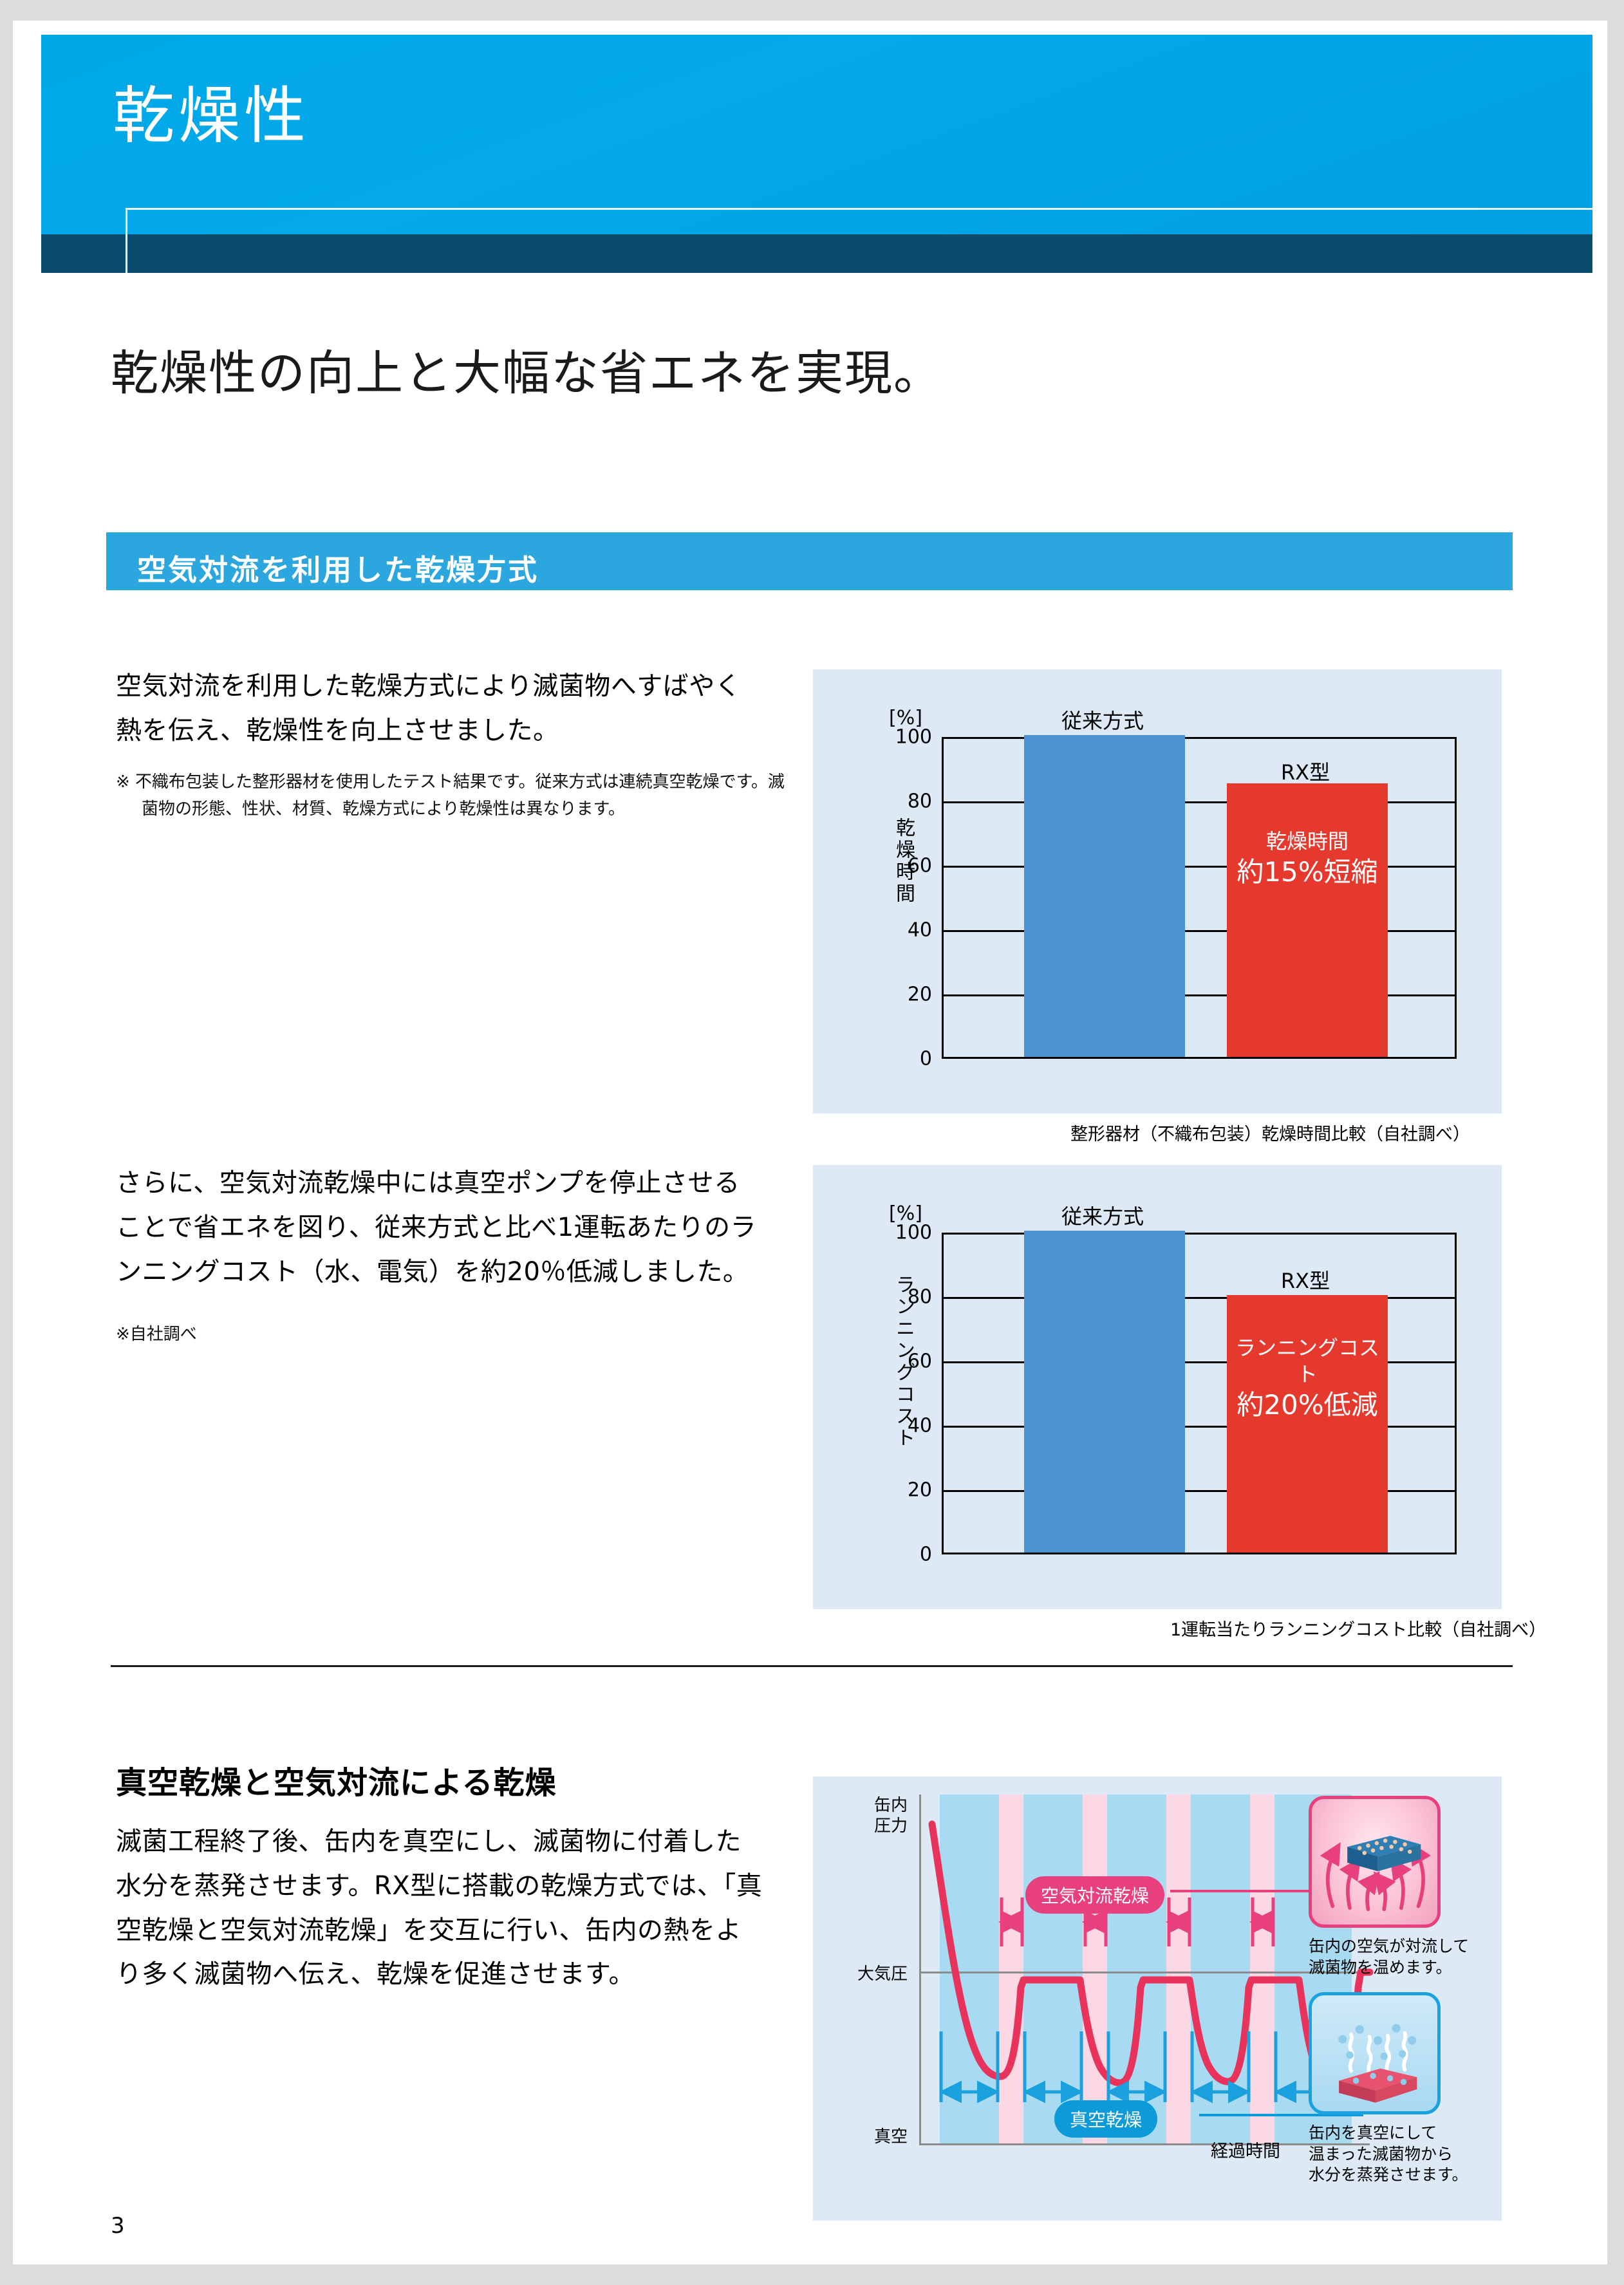 This screenshot has width=1624, height=2285. Describe the element at coordinates (903, 1362) in the screenshot. I see `chart2-y-axis-title: ランニングコスト` at that location.